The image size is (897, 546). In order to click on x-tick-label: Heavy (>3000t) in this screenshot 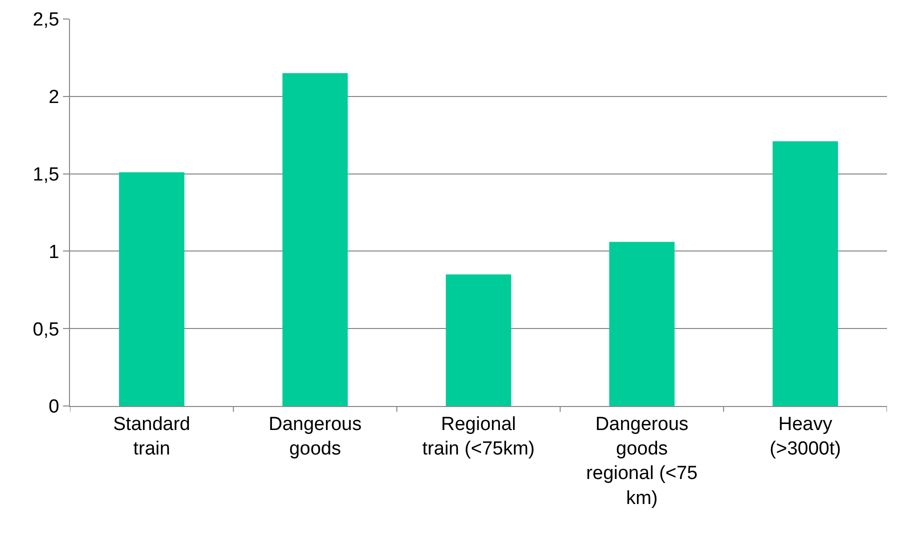, I will do `click(805, 437)`.